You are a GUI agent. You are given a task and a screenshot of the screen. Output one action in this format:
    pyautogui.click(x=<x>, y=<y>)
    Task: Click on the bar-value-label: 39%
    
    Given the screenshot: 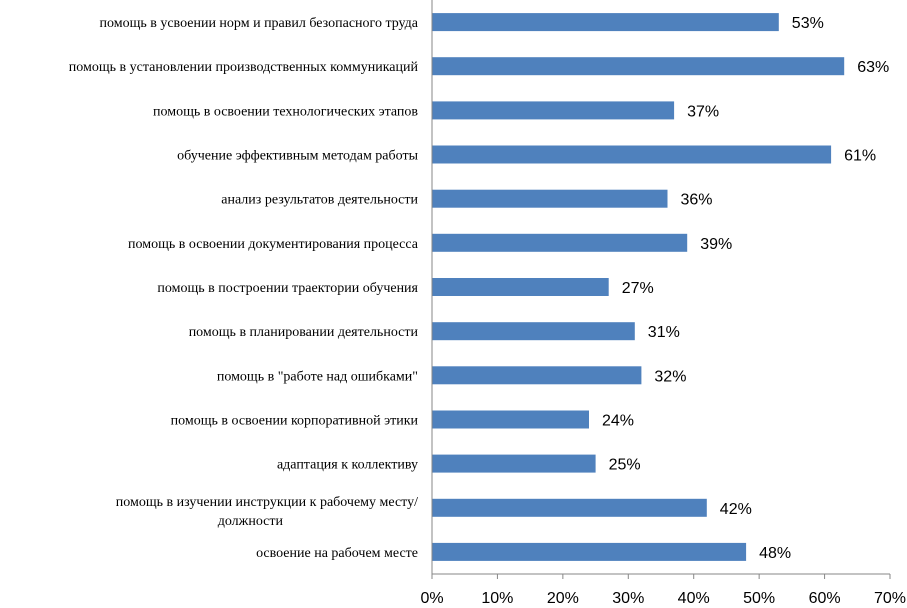 What is the action you would take?
    pyautogui.click(x=716, y=244)
    